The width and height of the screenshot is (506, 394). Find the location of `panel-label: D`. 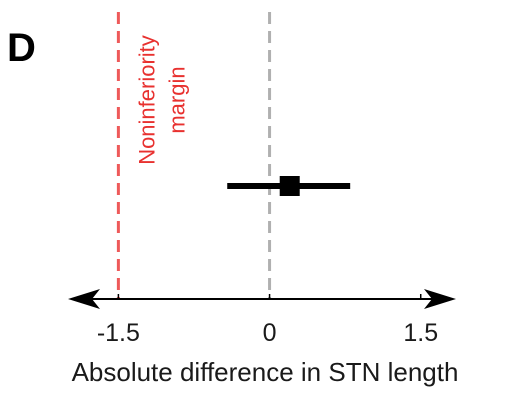

panel-label: D is located at coordinates (21, 48).